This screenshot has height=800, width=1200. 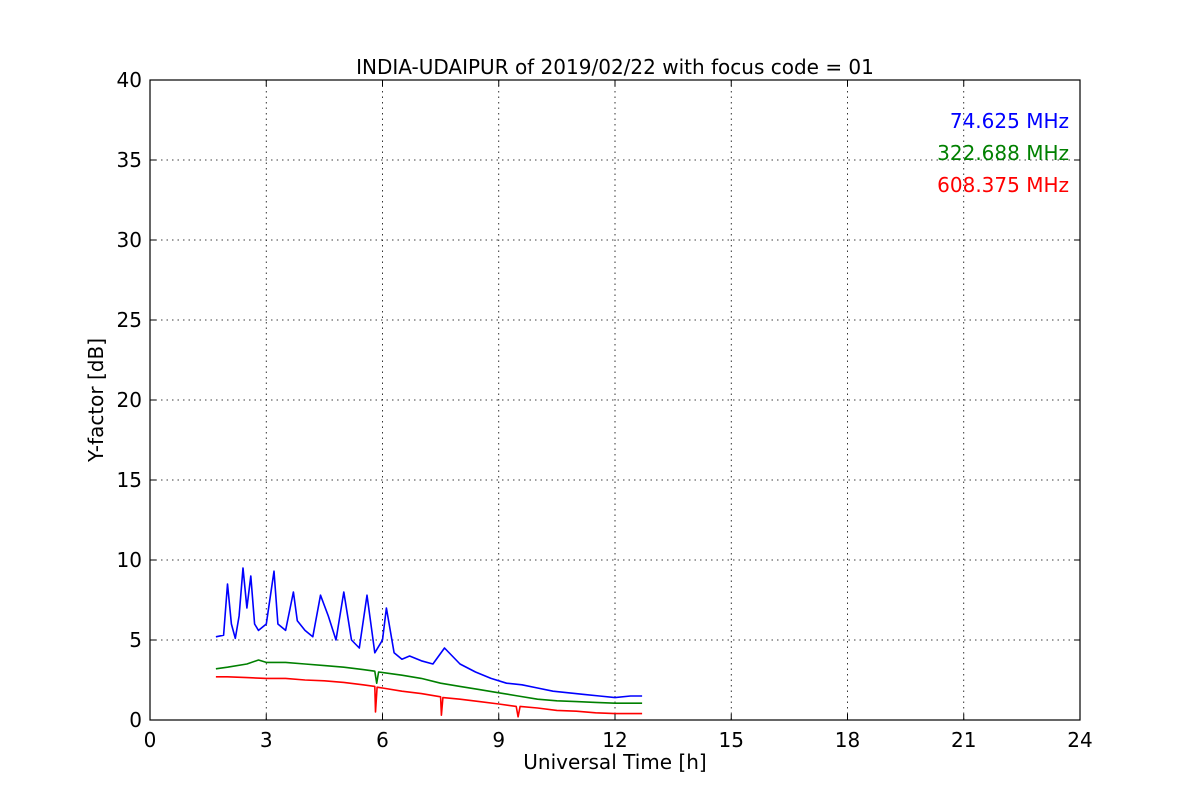 I want to click on x-tick-label: 24, so click(x=1079, y=740).